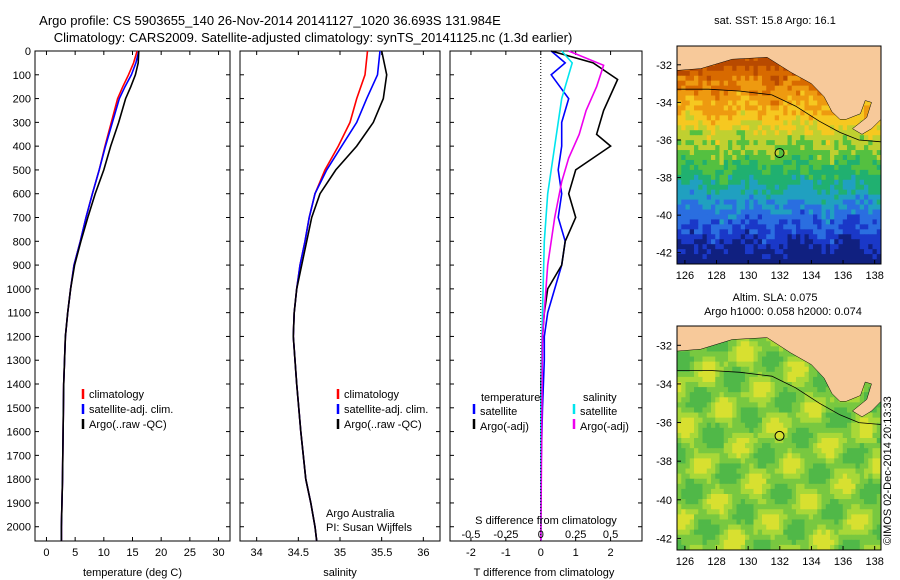 Image resolution: width=900 pixels, height=580 pixels. What do you see at coordinates (779, 155) in the screenshot?
I see `map-frame` at bounding box center [779, 155].